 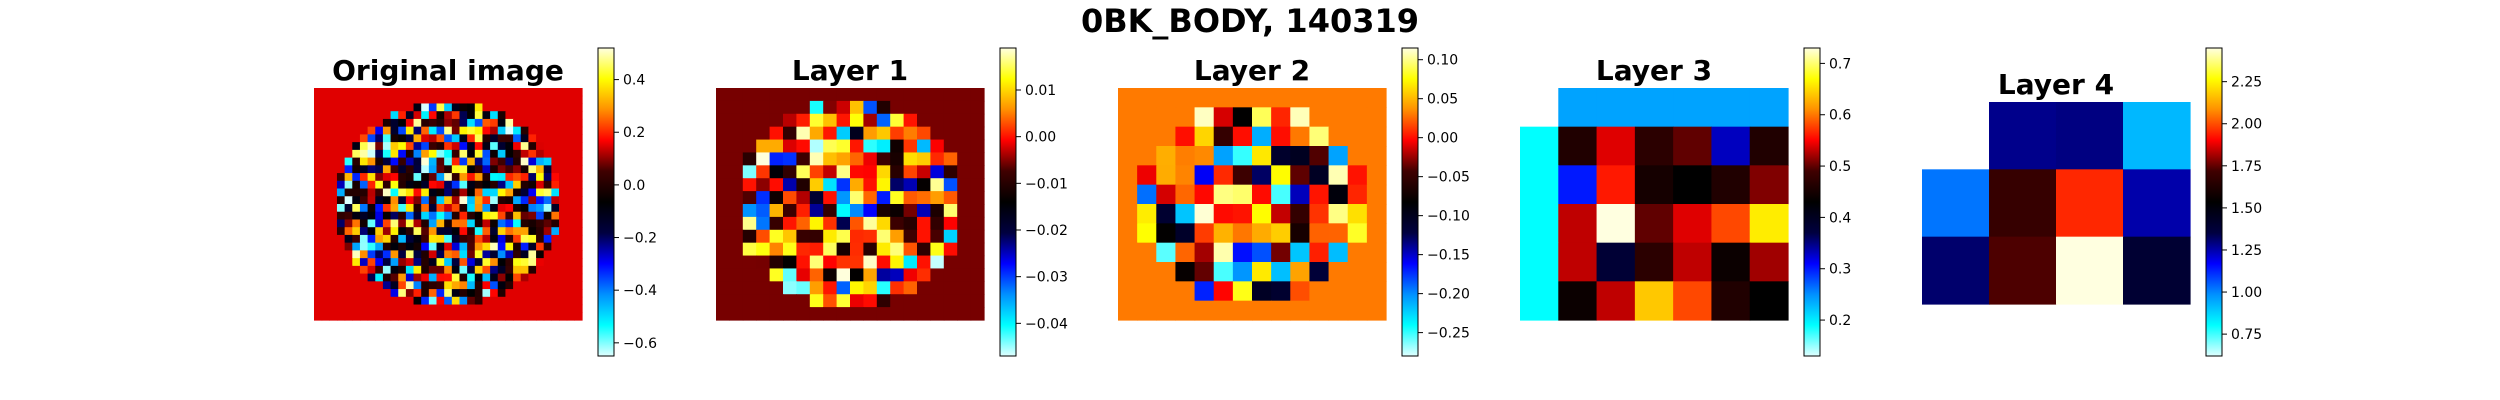 What do you see at coordinates (1033, 202) in the screenshot?
I see `colorbar: 0.010.00−0.01−0.02−0.03−0.04` at bounding box center [1033, 202].